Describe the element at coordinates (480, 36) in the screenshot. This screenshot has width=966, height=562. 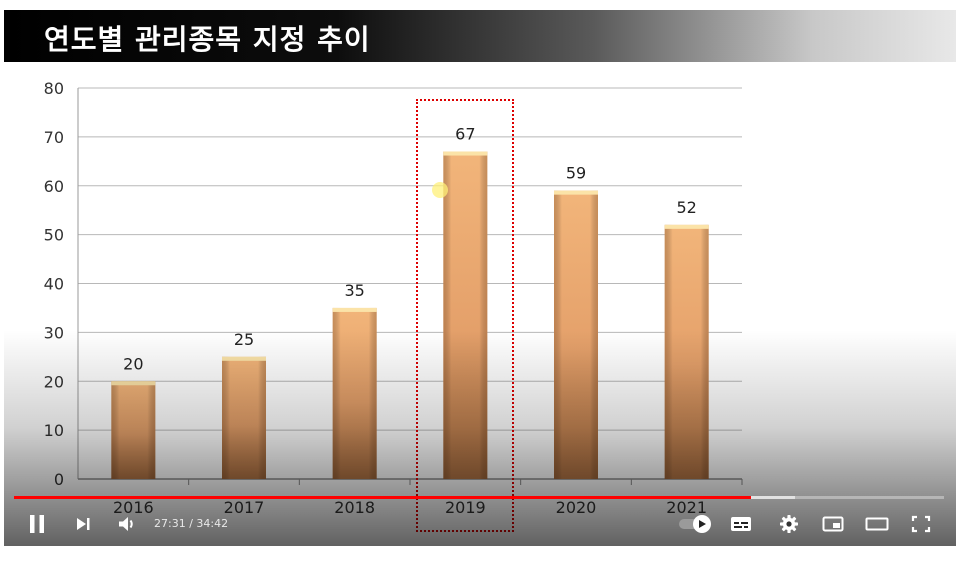
I see `slide-title-bar: 연도별 관리종목 지정 추이` at that location.